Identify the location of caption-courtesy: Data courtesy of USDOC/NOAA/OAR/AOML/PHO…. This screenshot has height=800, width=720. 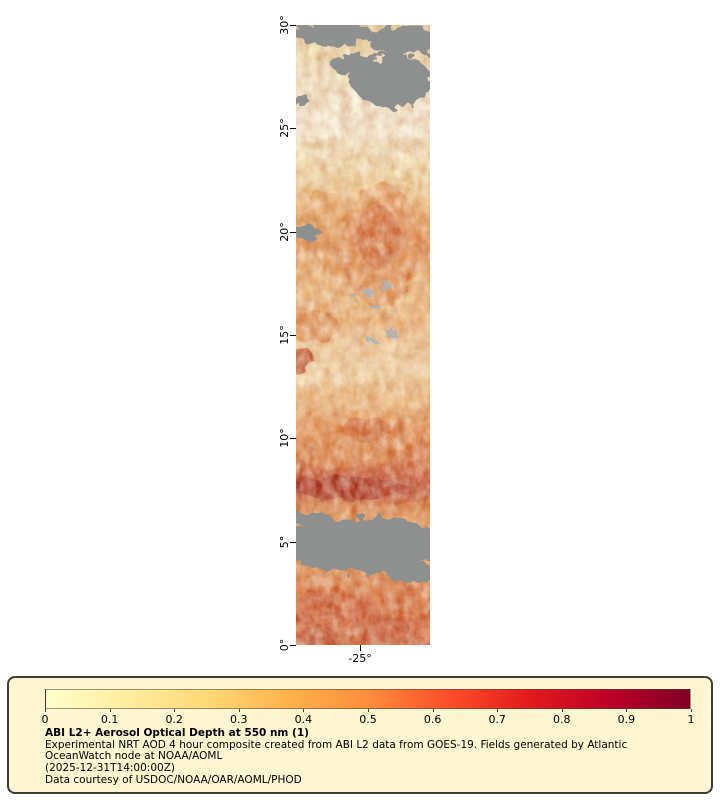
(173, 779).